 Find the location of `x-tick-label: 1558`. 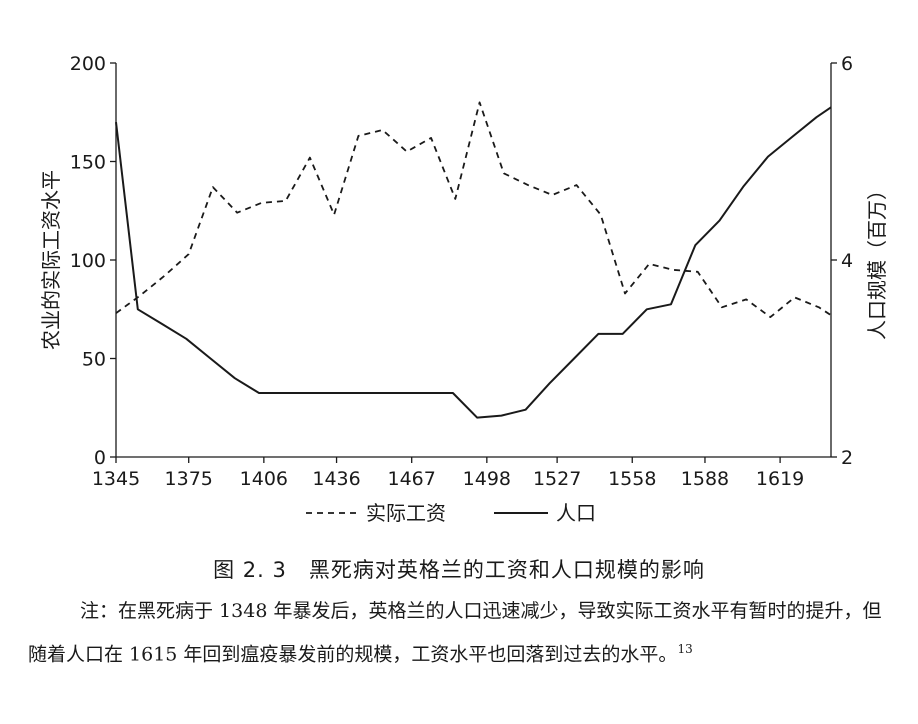

x-tick-label: 1558 is located at coordinates (632, 479).